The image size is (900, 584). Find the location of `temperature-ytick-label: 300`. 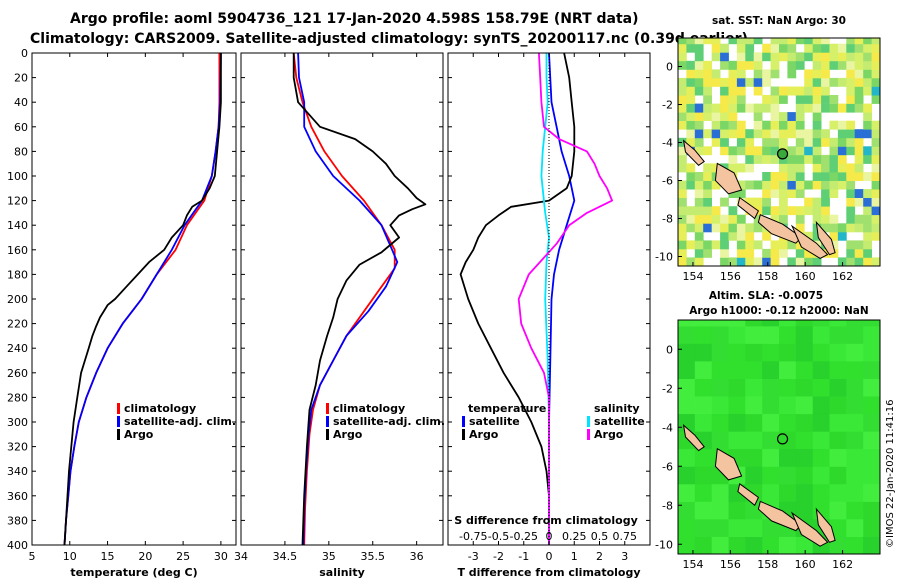

temperature-ytick-label: 300 is located at coordinates (17, 422).